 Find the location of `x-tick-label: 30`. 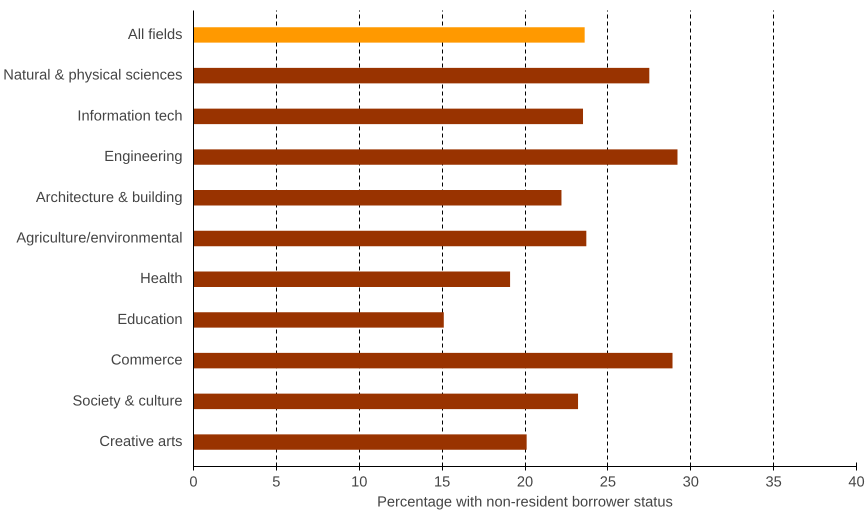

x-tick-label: 30 is located at coordinates (690, 482).